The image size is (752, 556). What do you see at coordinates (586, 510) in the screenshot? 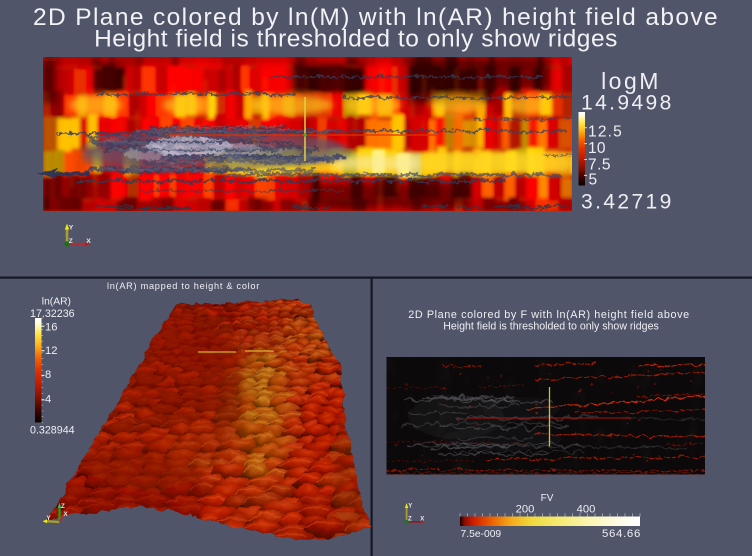
I see `svg-text: 400` at bounding box center [586, 510].